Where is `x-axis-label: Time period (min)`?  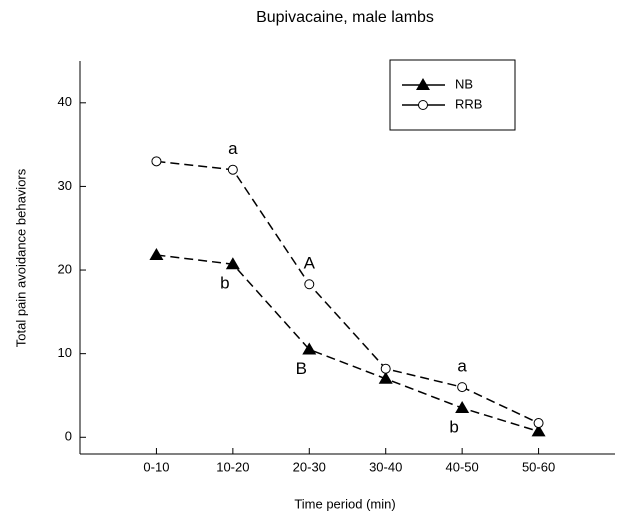 x-axis-label: Time period (min) is located at coordinates (344, 503).